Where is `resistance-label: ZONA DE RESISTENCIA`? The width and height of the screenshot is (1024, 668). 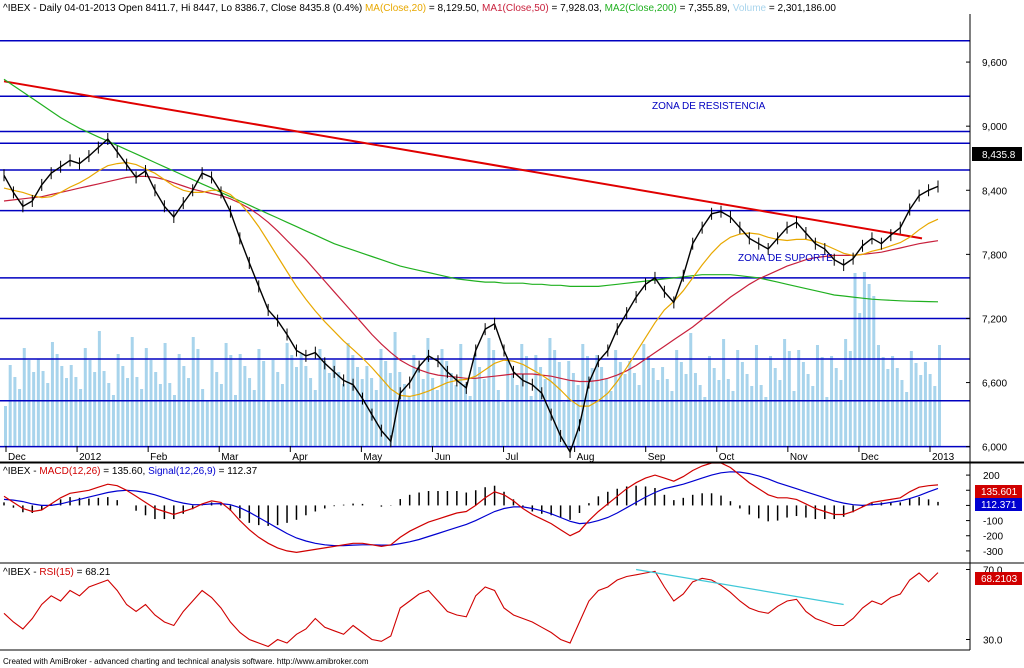 resistance-label: ZONA DE RESISTENCIA is located at coordinates (709, 106).